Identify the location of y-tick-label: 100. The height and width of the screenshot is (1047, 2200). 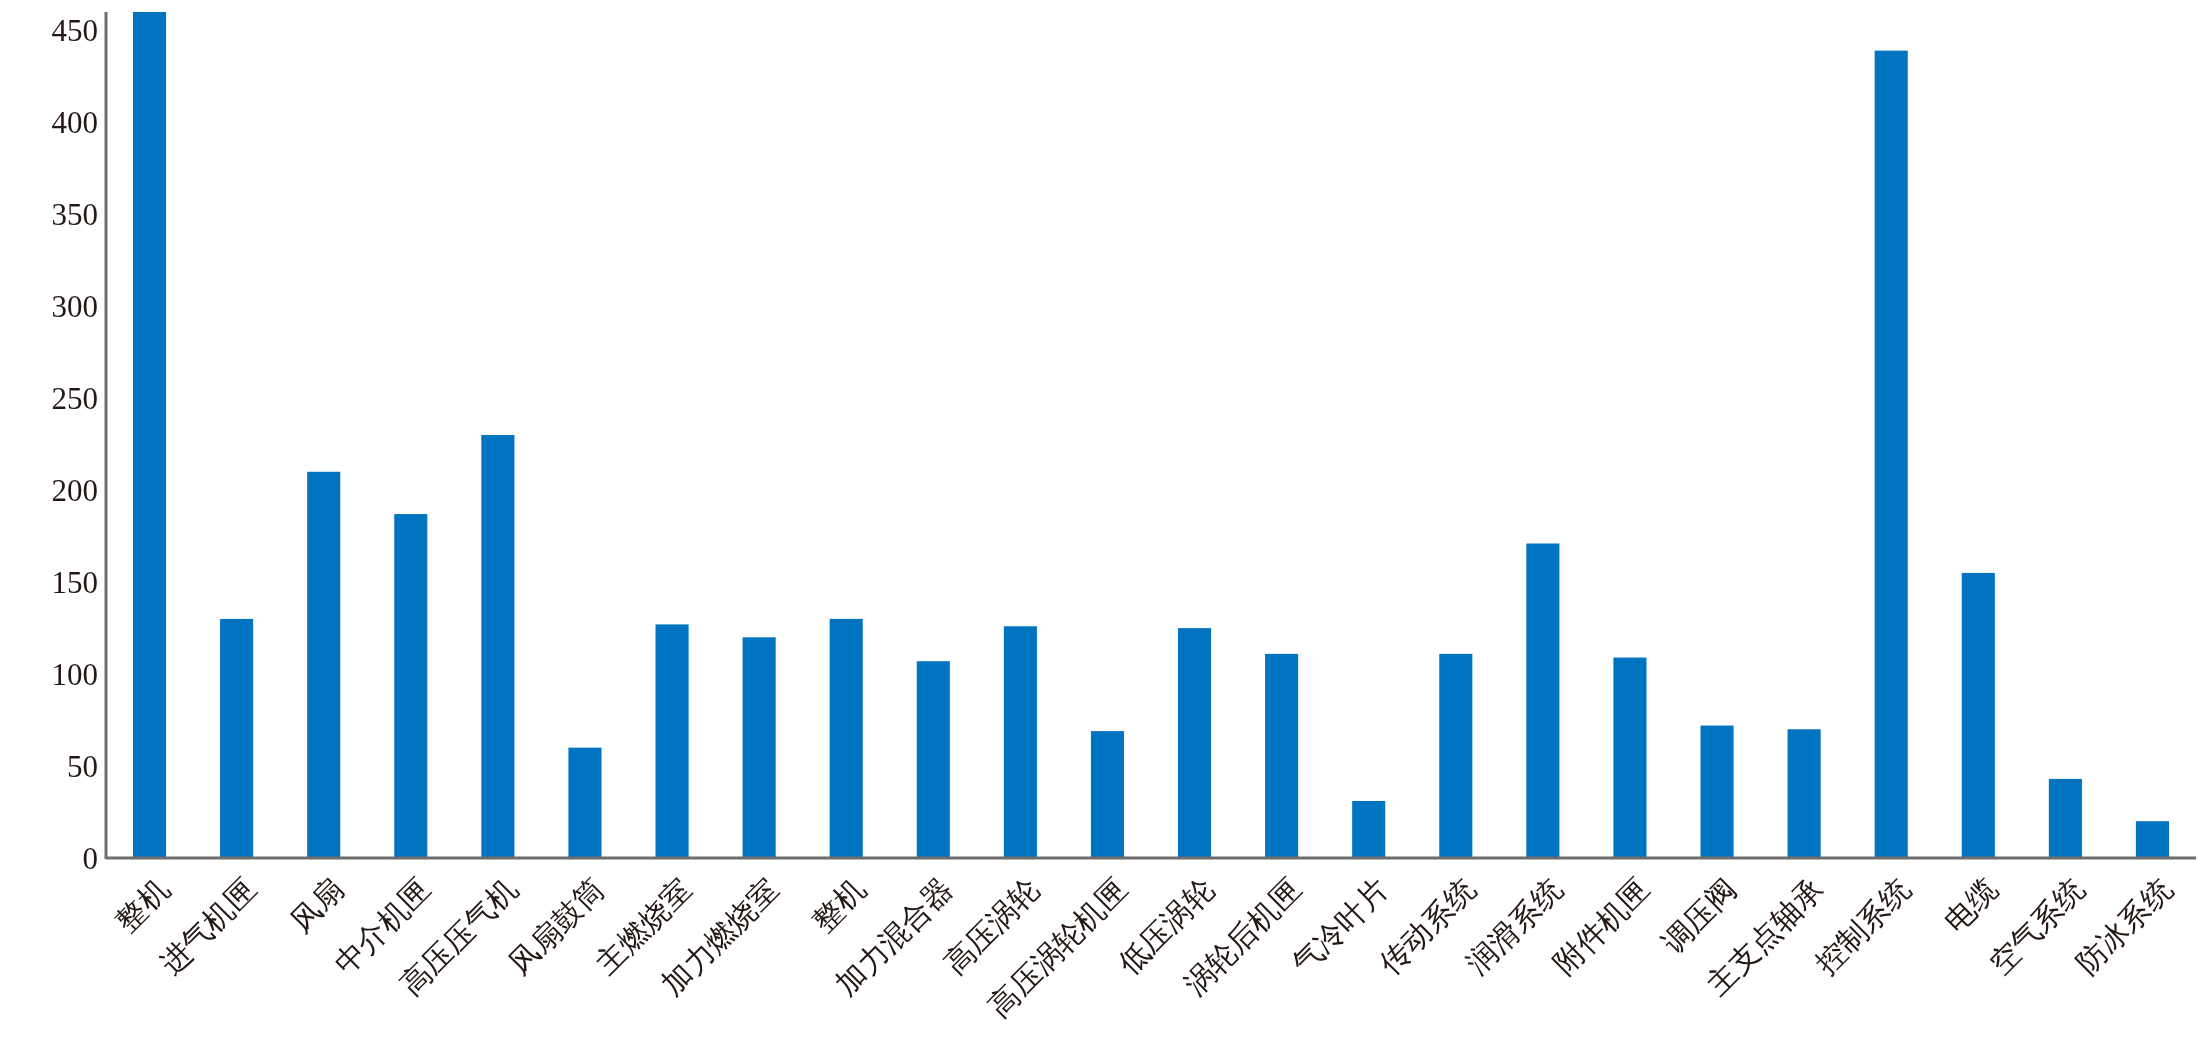
(74, 674).